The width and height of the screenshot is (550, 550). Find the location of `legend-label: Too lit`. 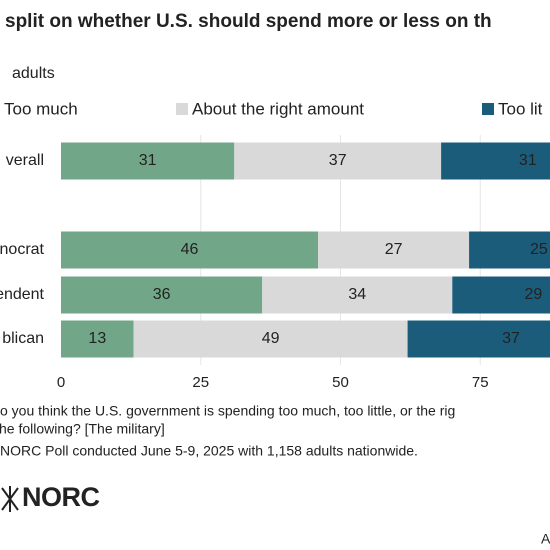

legend-label: Too lit is located at coordinates (520, 108).